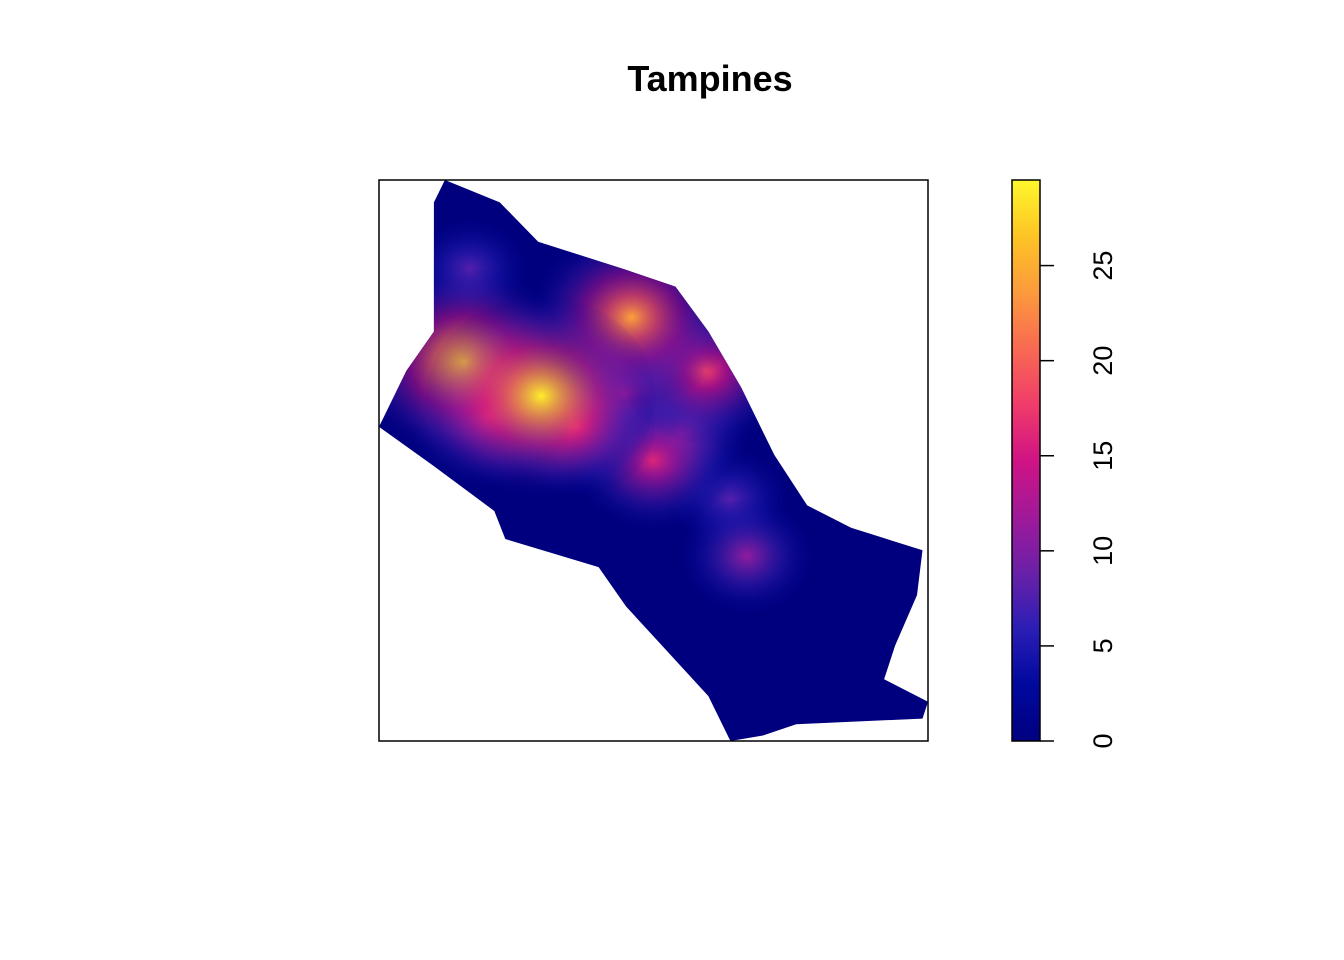 The height and width of the screenshot is (960, 1344). I want to click on colorbar-tick-label: 5, so click(1103, 645).